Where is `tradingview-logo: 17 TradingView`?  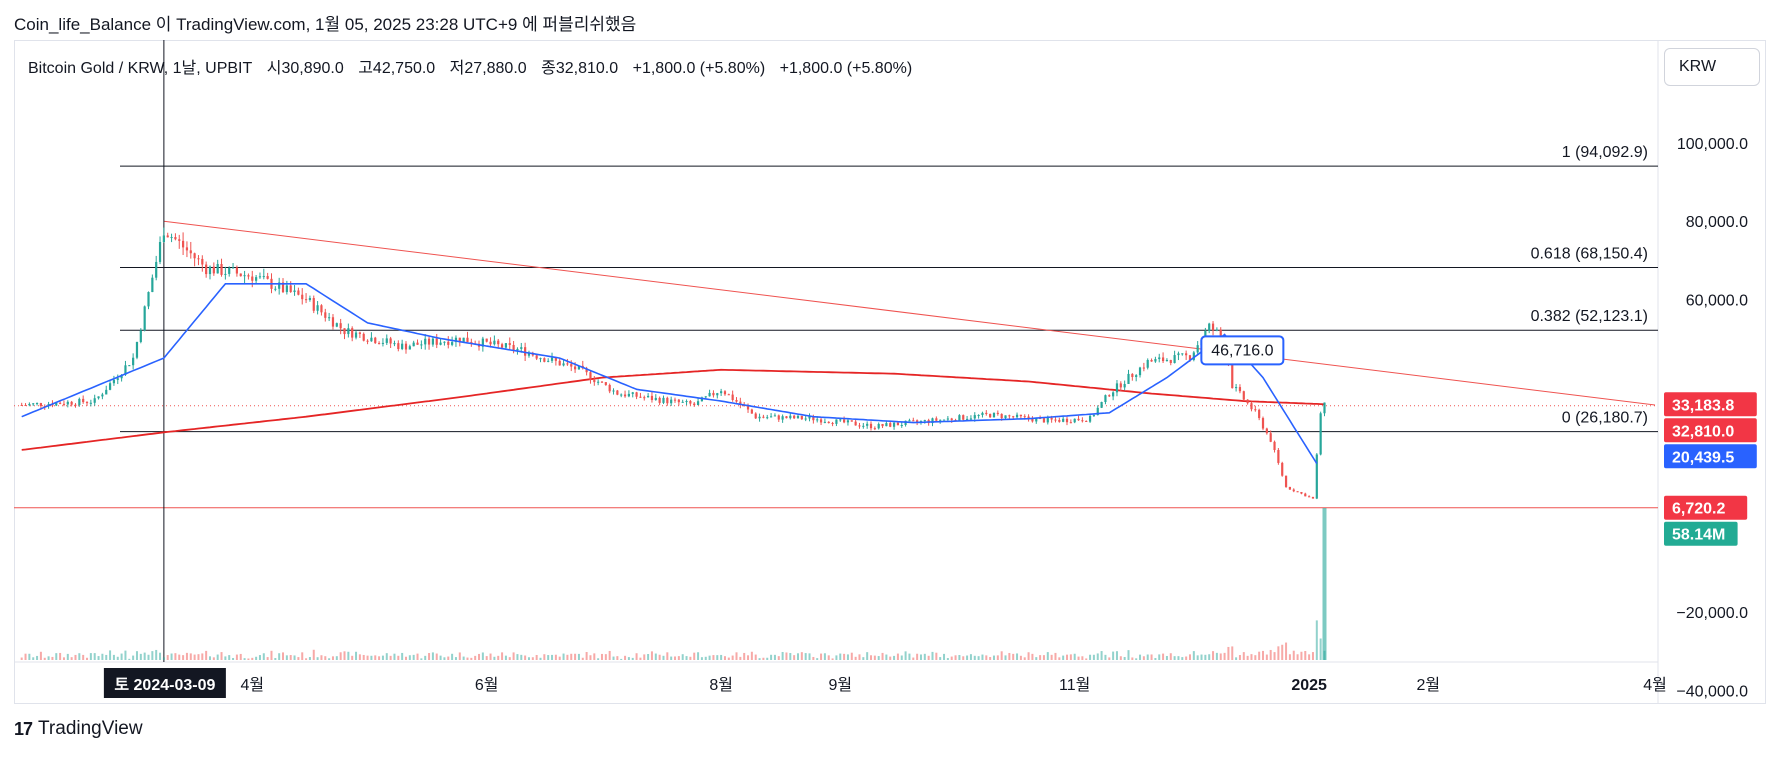 tradingview-logo: 17 TradingView is located at coordinates (78, 729).